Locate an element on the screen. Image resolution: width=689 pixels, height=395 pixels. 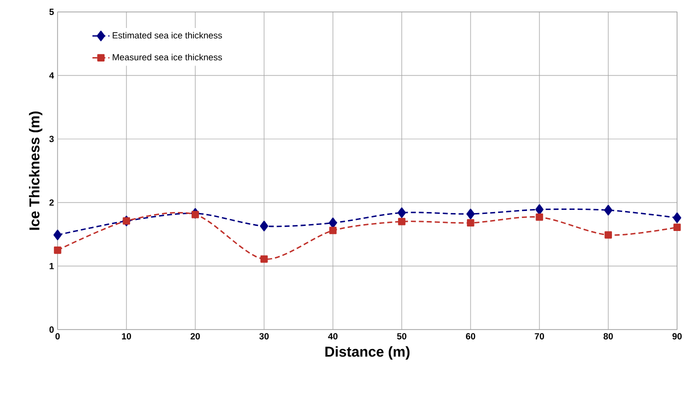
x-tick-label: 10 is located at coordinates (127, 336).